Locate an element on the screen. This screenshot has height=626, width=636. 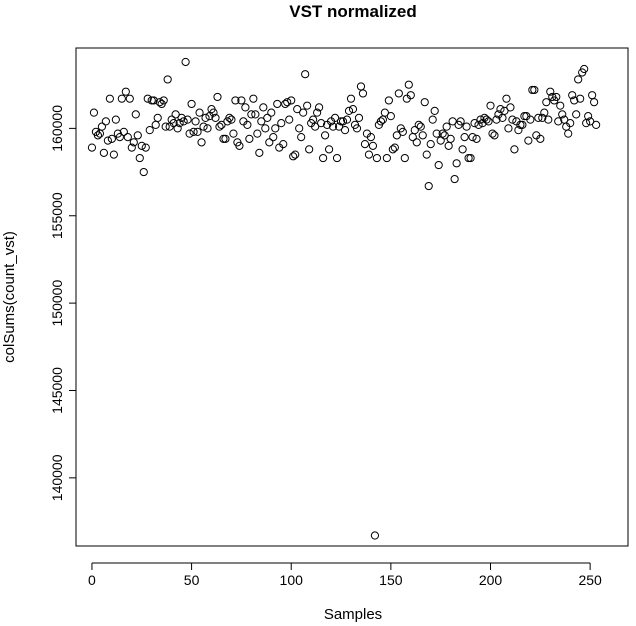
y-tick-label: 145000 is located at coordinates (57, 390).